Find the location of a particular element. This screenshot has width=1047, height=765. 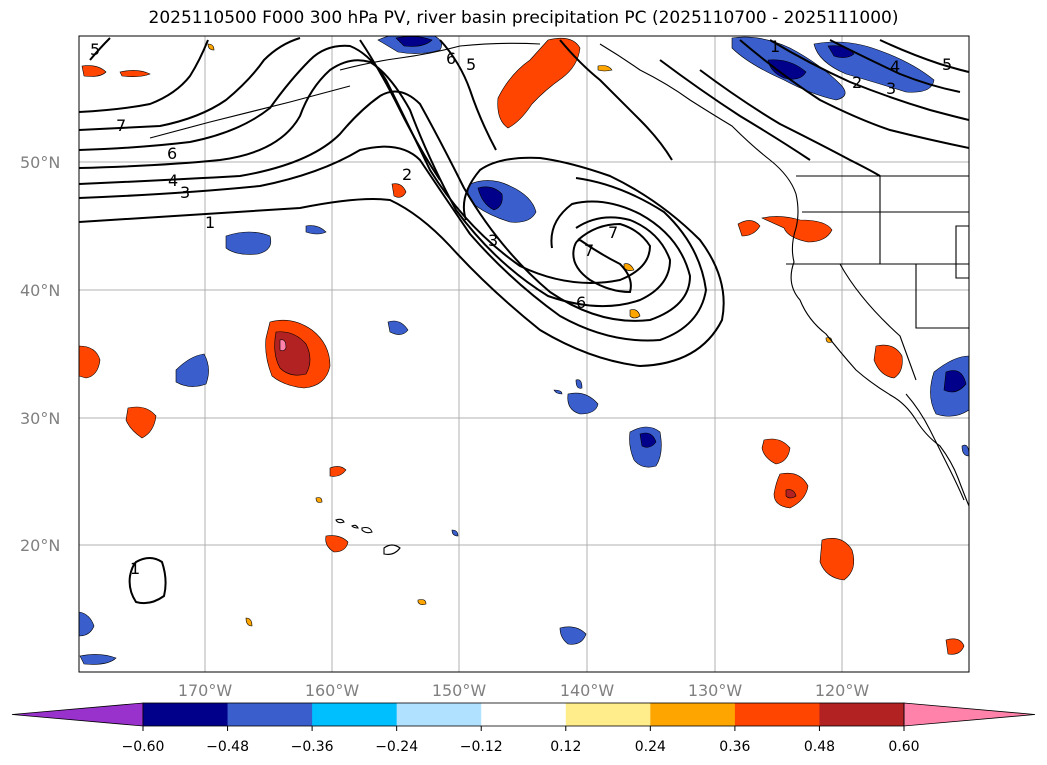

colorbar-tick-label: −0.48 is located at coordinates (227, 747).